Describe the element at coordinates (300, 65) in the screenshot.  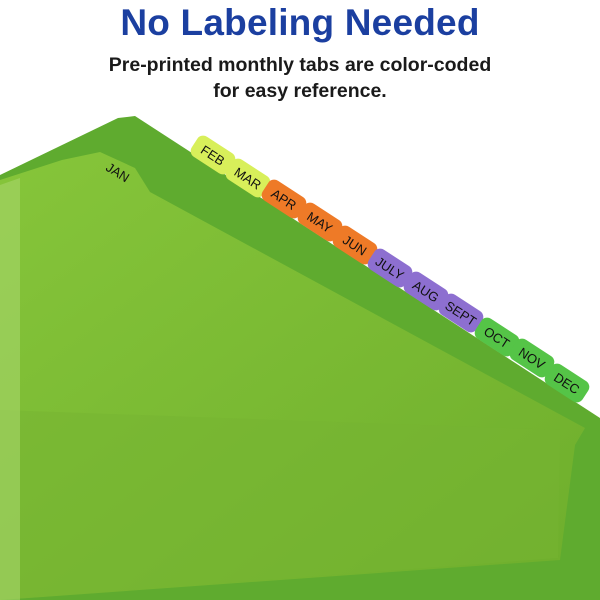
I see `subtitle-line-1: Pre-printed monthly tabs are color-coded` at that location.